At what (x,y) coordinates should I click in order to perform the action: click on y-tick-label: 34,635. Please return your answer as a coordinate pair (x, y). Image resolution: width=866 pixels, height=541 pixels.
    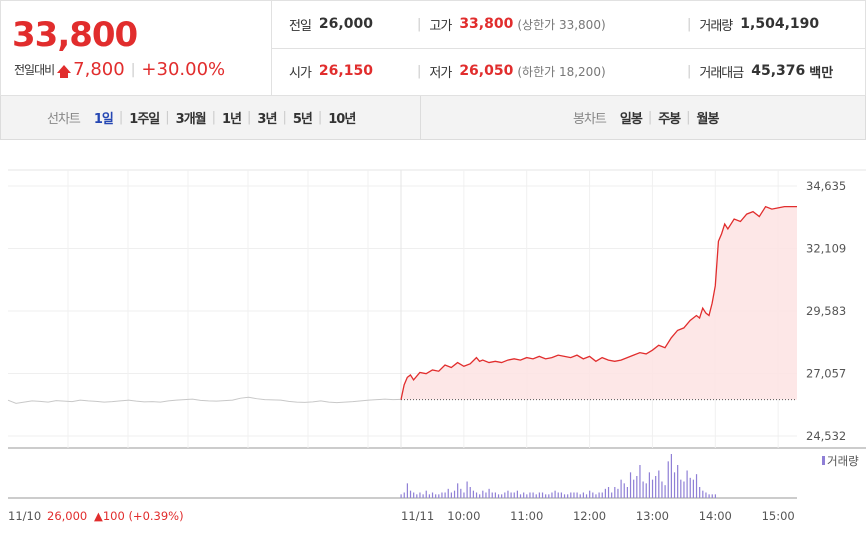
    Looking at the image, I should click on (826, 186).